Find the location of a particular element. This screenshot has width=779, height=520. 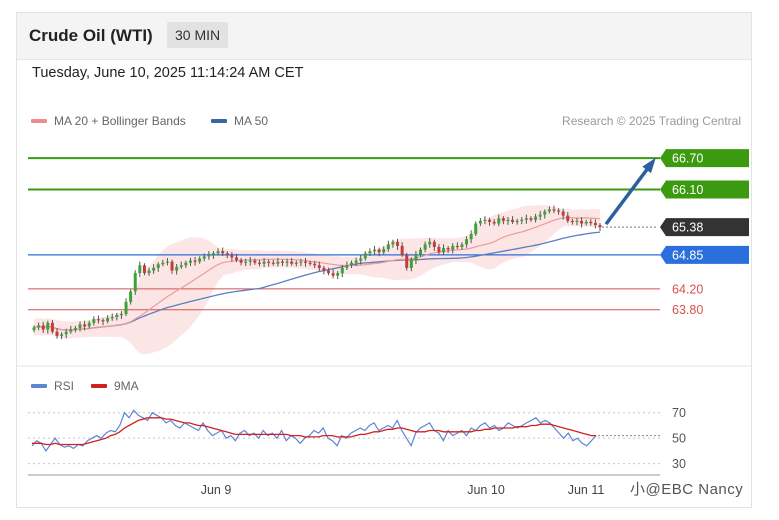

chart-header: Crude Oil (WTI) 30 MIN is located at coordinates (384, 36).